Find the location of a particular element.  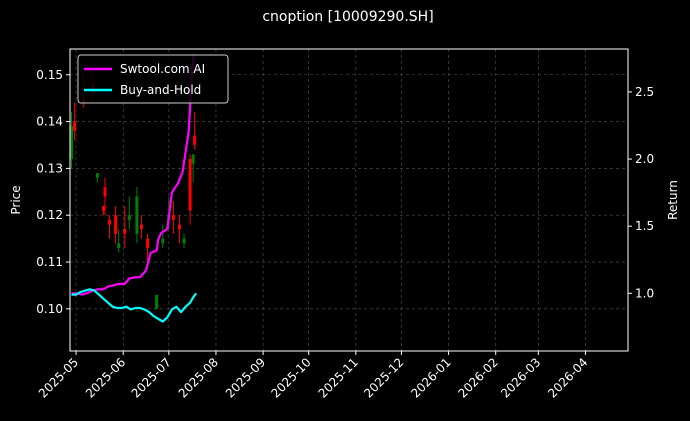

y-axis-right-title: Return is located at coordinates (673, 200).